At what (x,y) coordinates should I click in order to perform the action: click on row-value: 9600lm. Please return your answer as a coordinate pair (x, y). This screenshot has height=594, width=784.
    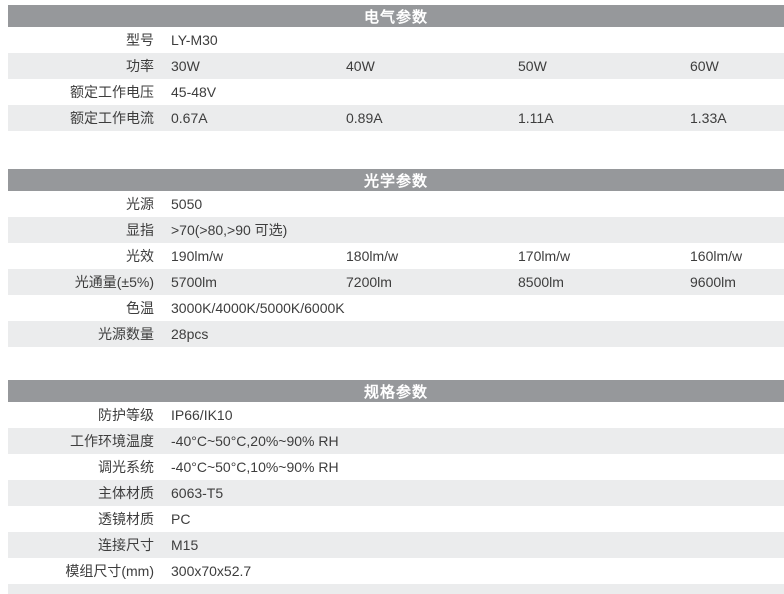
    Looking at the image, I should click on (713, 282).